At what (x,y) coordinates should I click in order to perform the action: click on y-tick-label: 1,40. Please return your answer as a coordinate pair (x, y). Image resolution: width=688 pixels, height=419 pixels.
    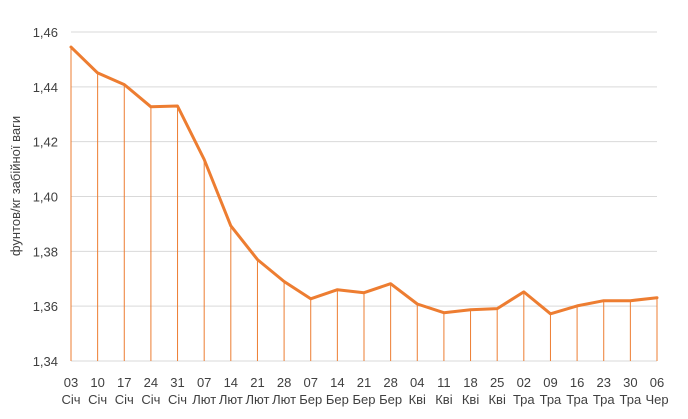
    Looking at the image, I should click on (45, 197).